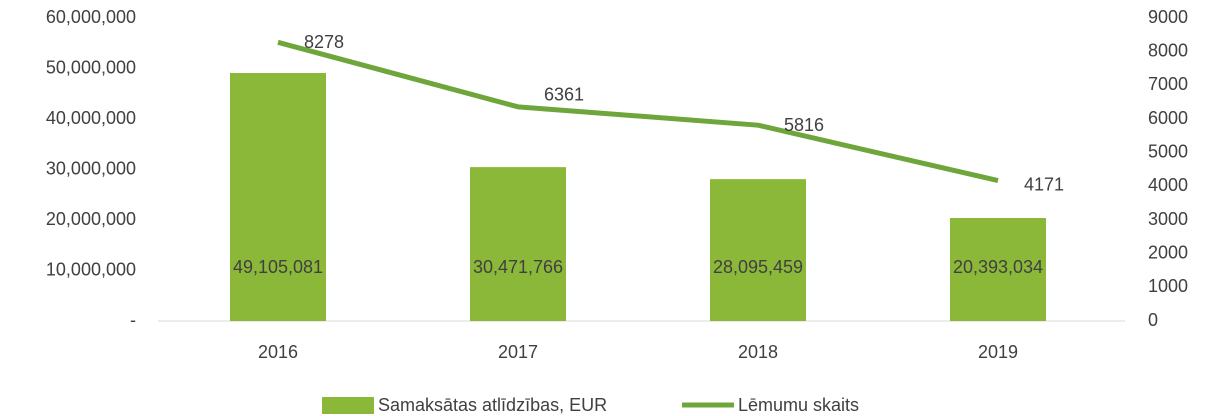  What do you see at coordinates (492, 405) in the screenshot?
I see `legend-label: Samaksātas atlīdzības, EUR` at bounding box center [492, 405].